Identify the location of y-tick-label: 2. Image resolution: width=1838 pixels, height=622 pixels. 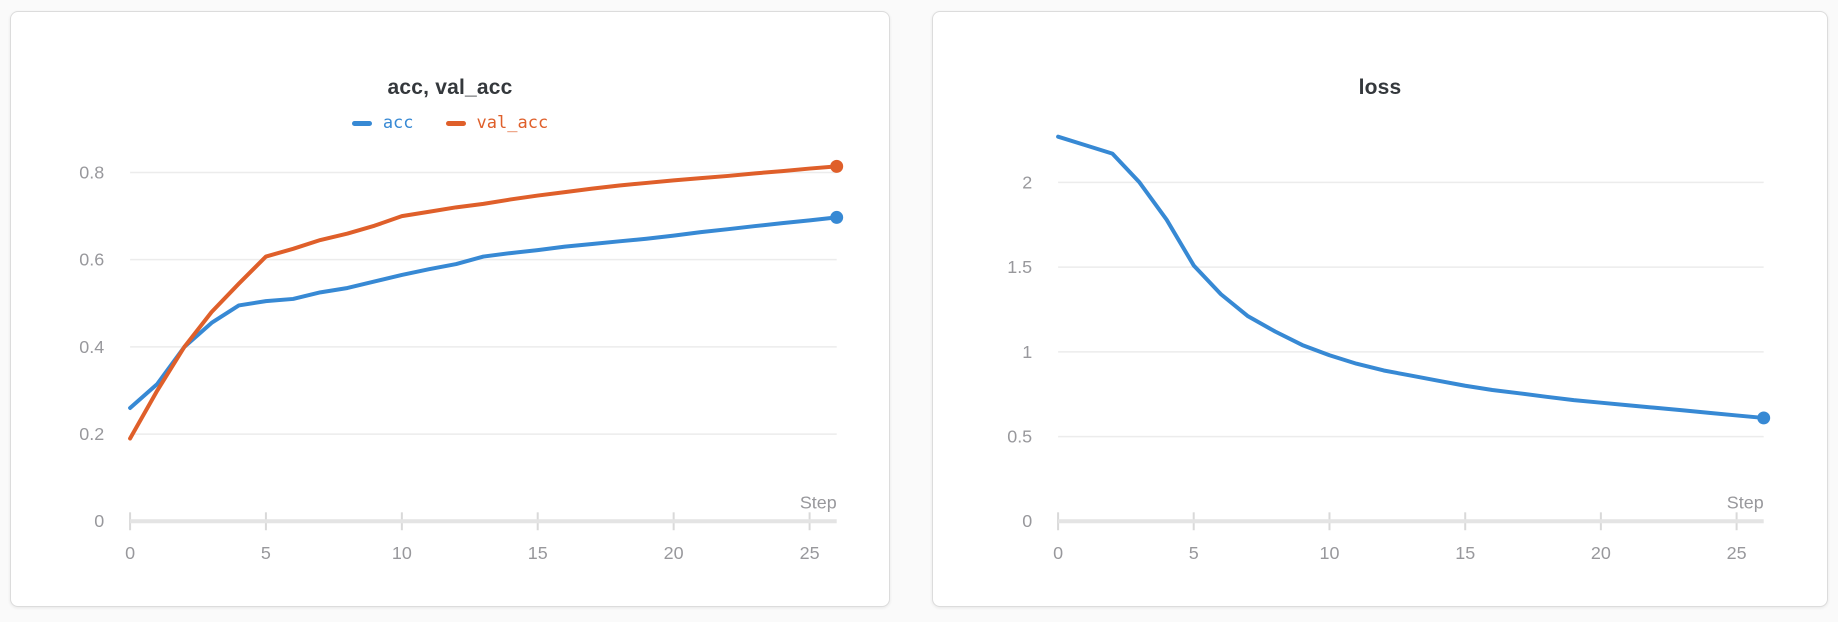
(1027, 182).